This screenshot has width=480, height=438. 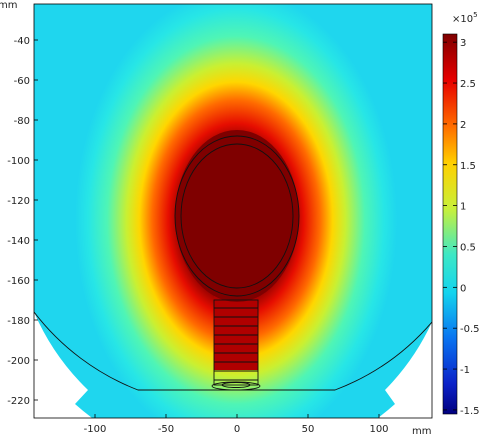 I want to click on inner-ellipse, so click(x=237, y=216).